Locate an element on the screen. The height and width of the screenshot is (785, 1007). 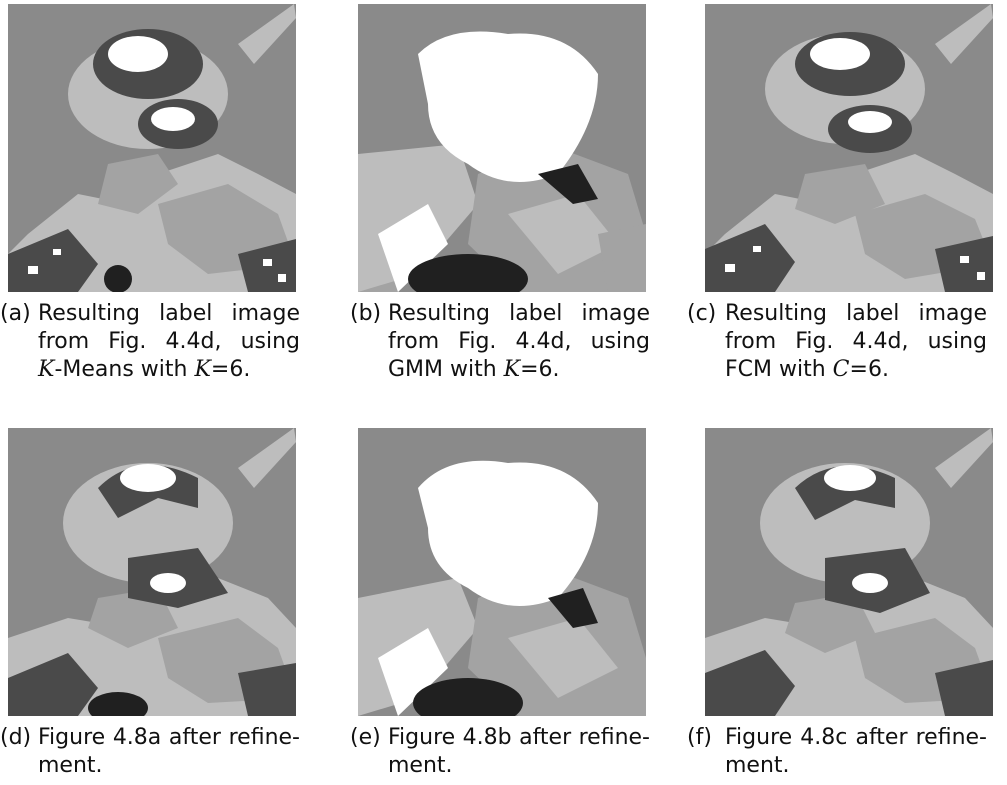
label-image-fcm-graphic is located at coordinates (849, 148).